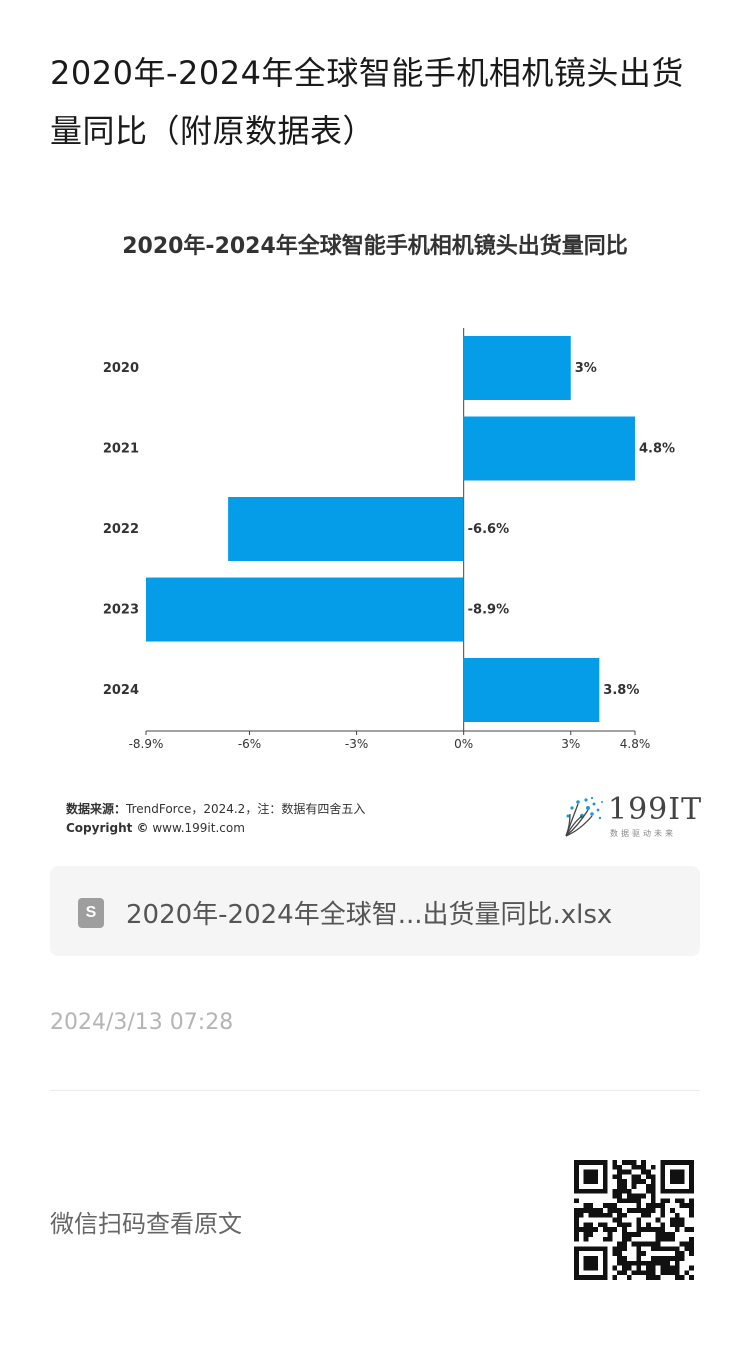 The width and height of the screenshot is (750, 1348). What do you see at coordinates (91, 913) in the screenshot?
I see `spreadsheet-file-icon: S` at bounding box center [91, 913].